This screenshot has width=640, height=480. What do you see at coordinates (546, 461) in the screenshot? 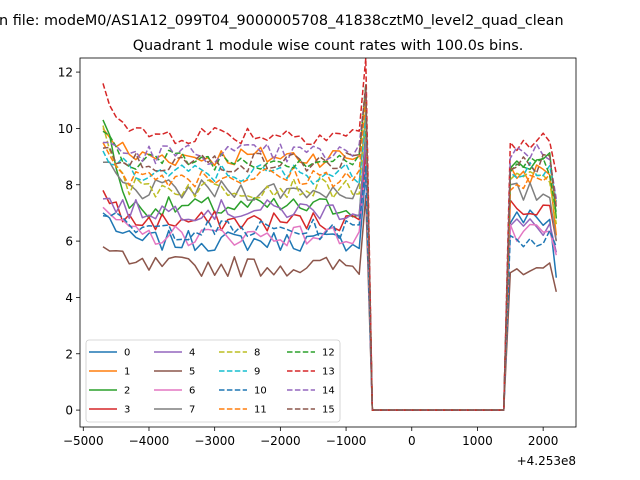
I see `x-offset-label: +4.253e8` at bounding box center [546, 461].